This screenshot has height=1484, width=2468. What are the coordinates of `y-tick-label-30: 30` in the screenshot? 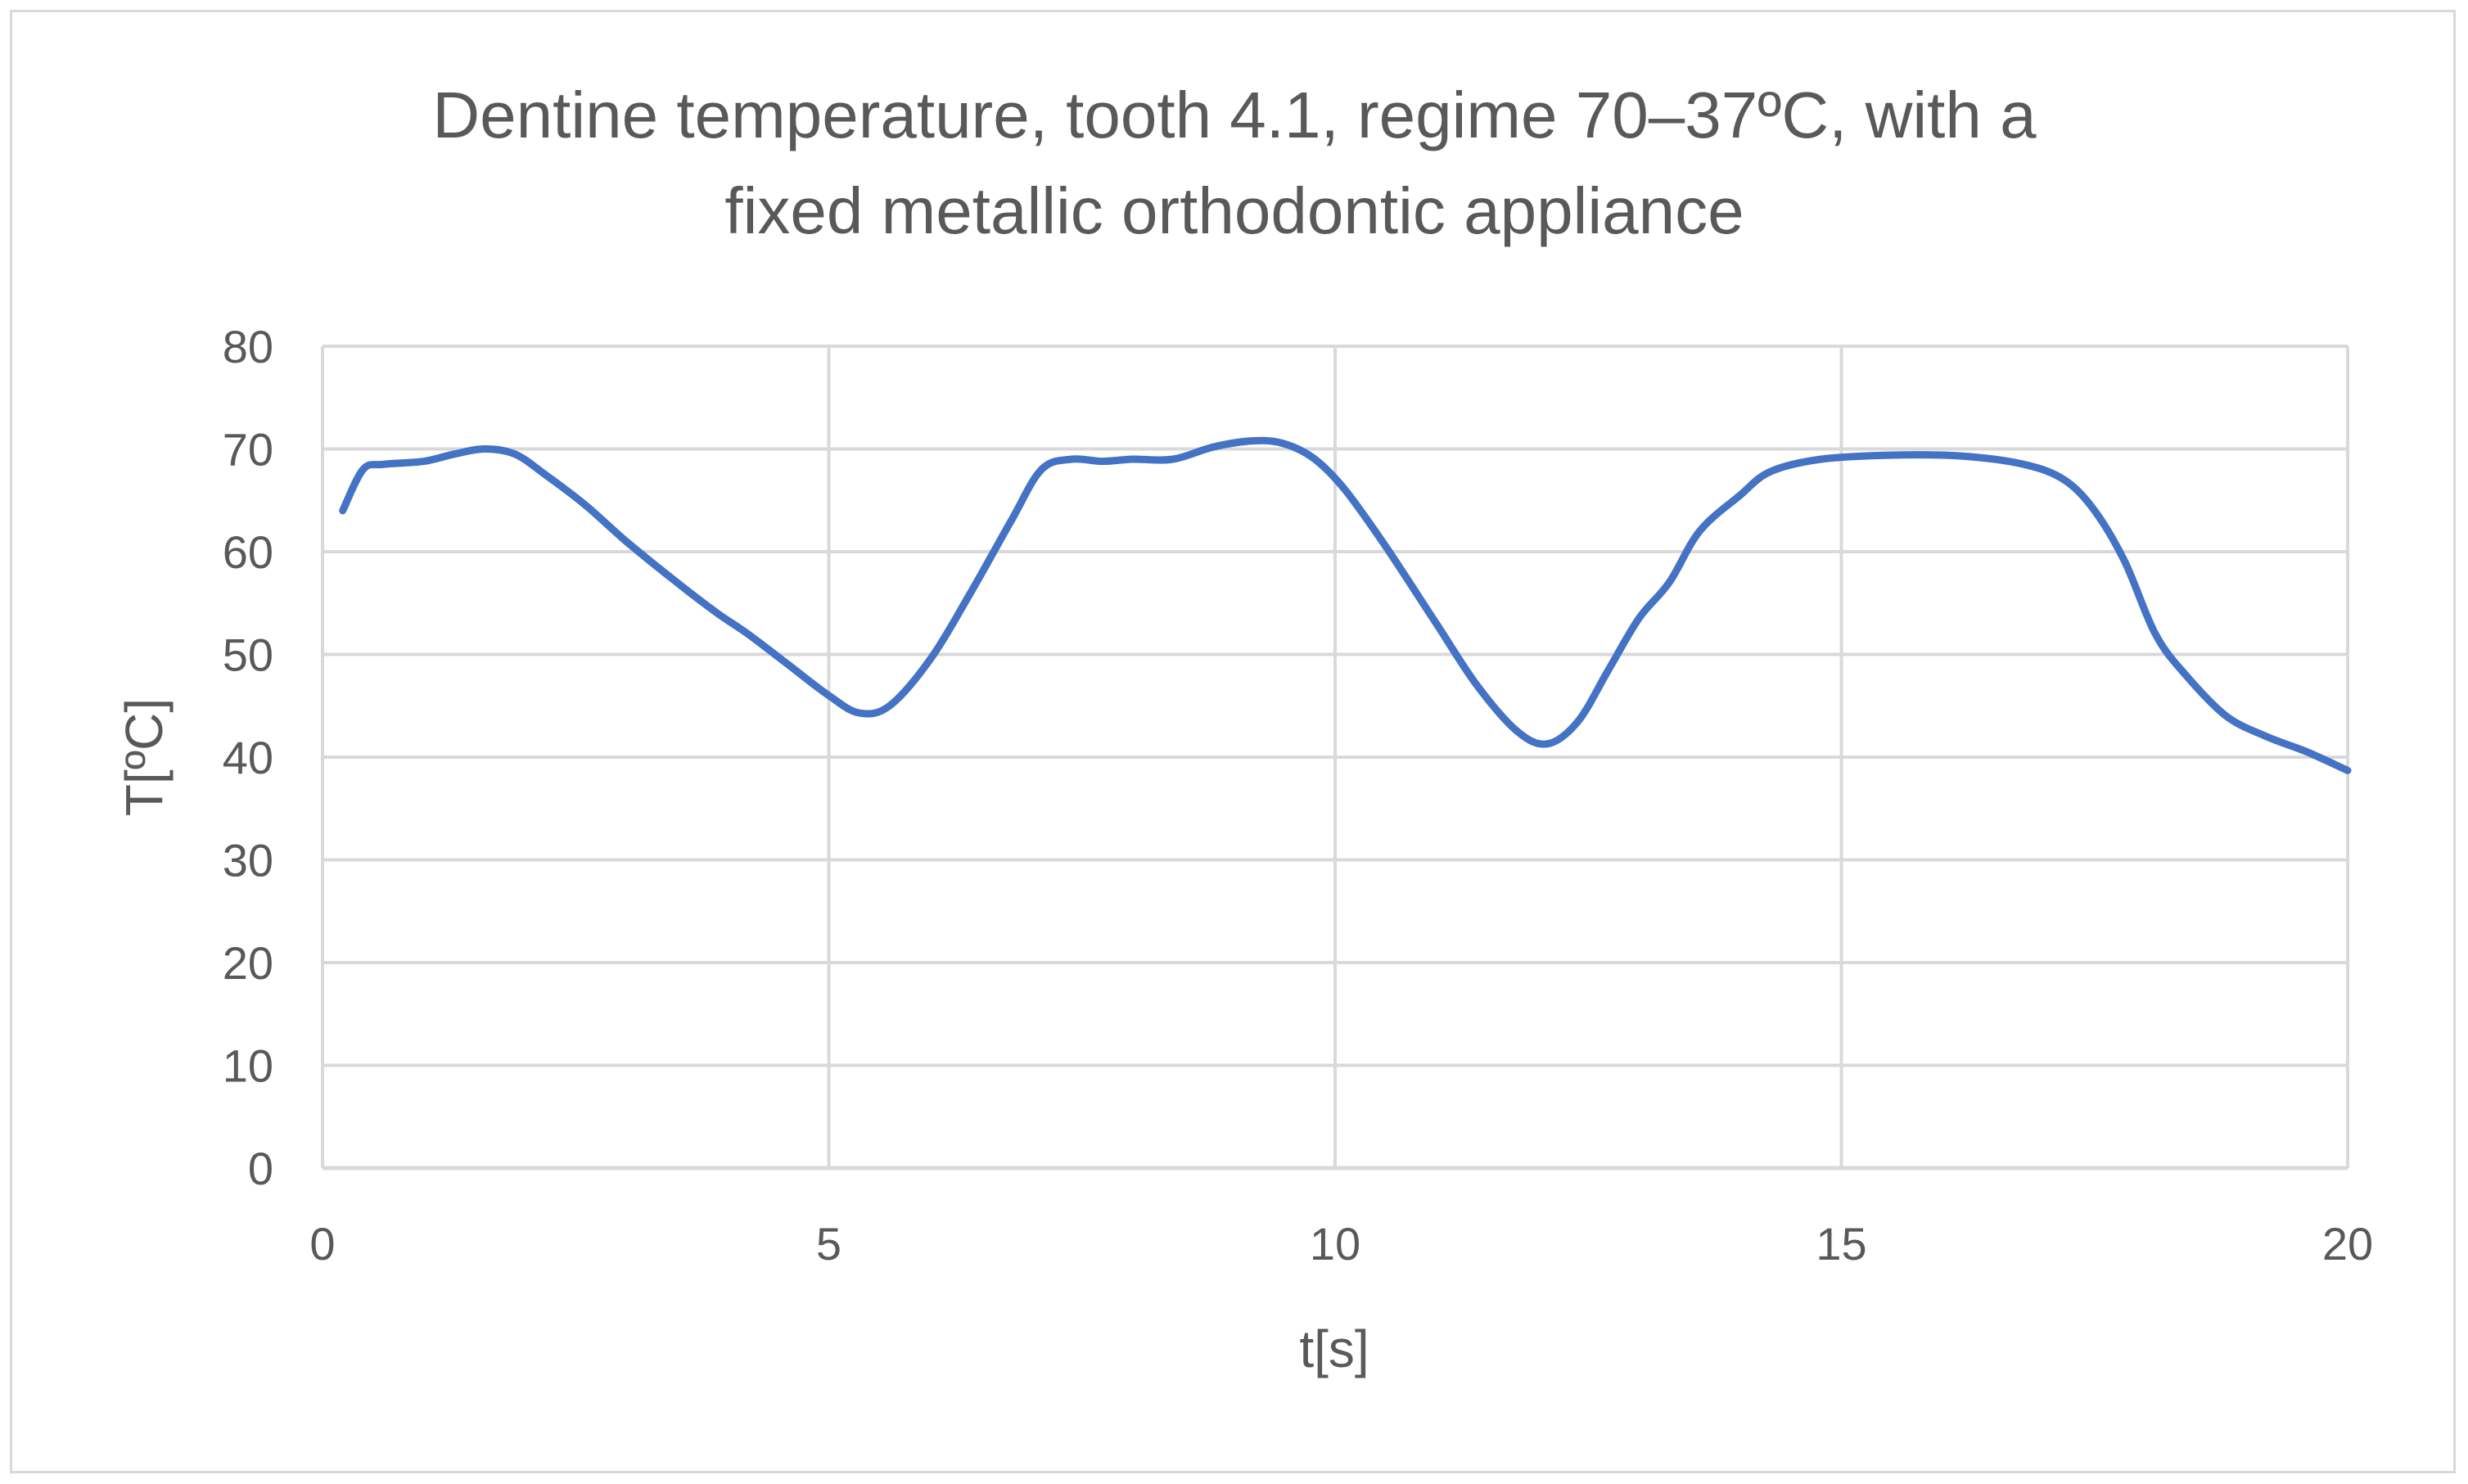 It's located at (248, 860).